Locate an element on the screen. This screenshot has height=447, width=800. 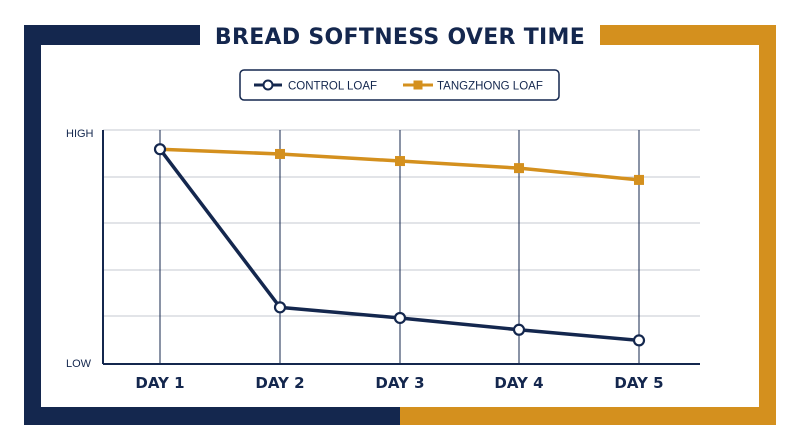
y-tick-label-high: HIGH is located at coordinates (80, 134).